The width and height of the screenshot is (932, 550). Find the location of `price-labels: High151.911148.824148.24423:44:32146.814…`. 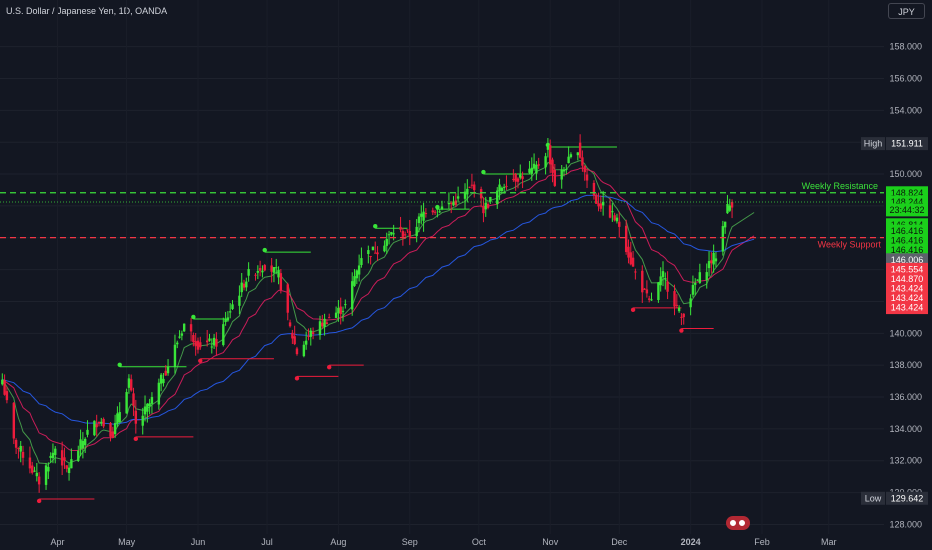

price-labels: High151.911148.824148.24423:44:32146.814… is located at coordinates (894, 321).